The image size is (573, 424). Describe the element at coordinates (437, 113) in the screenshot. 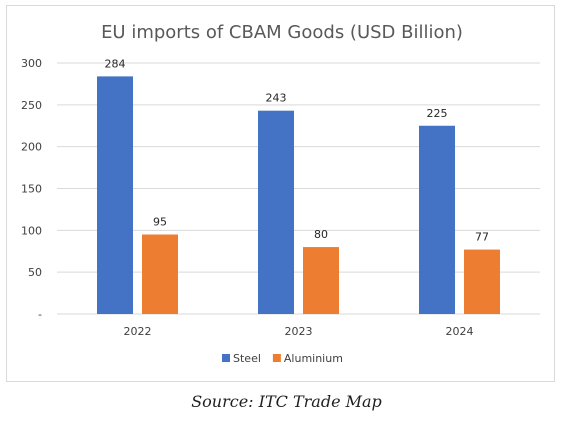

I see `data-label-steel-2024: 225` at that location.